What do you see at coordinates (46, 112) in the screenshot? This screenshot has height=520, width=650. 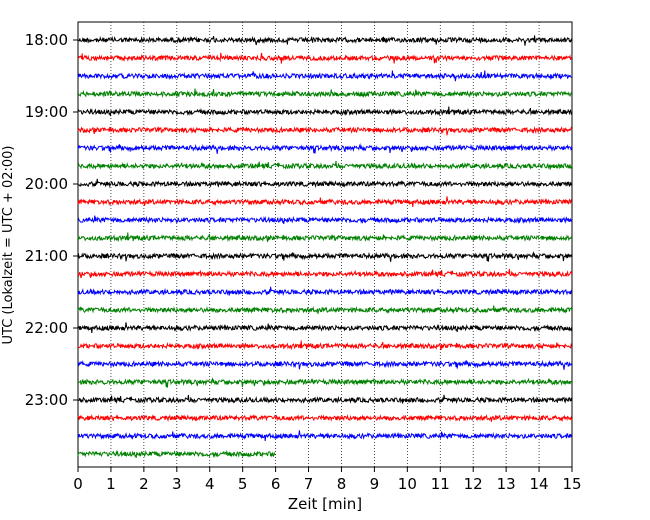 I see `y-tick-label: 19:00` at bounding box center [46, 112].